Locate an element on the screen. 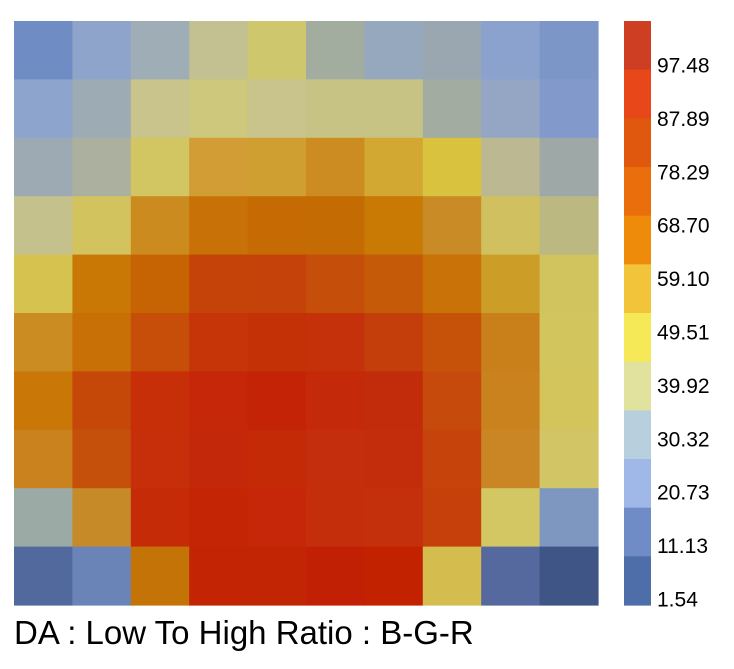 The width and height of the screenshot is (734, 669). legend-tick-label: 39.92 is located at coordinates (683, 386).